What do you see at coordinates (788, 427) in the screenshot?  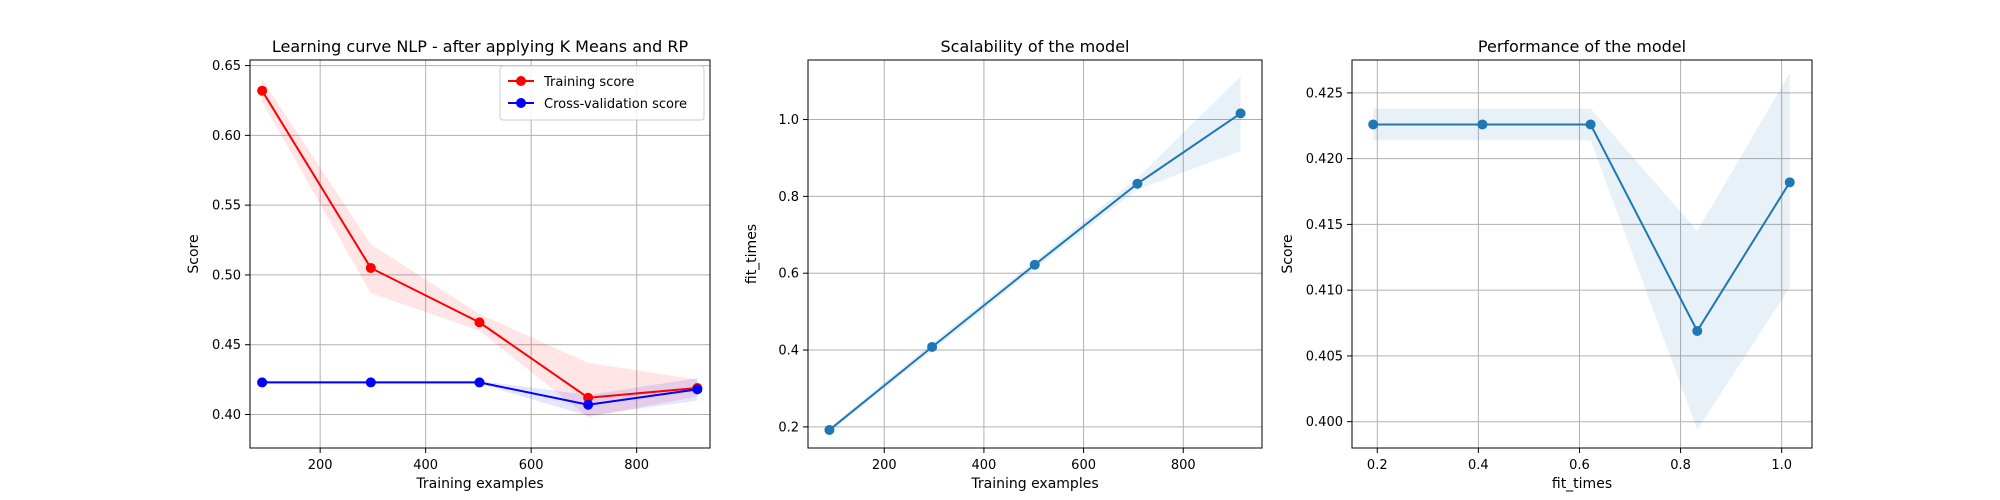 I see `y-tick-label: 0.2` at bounding box center [788, 427].